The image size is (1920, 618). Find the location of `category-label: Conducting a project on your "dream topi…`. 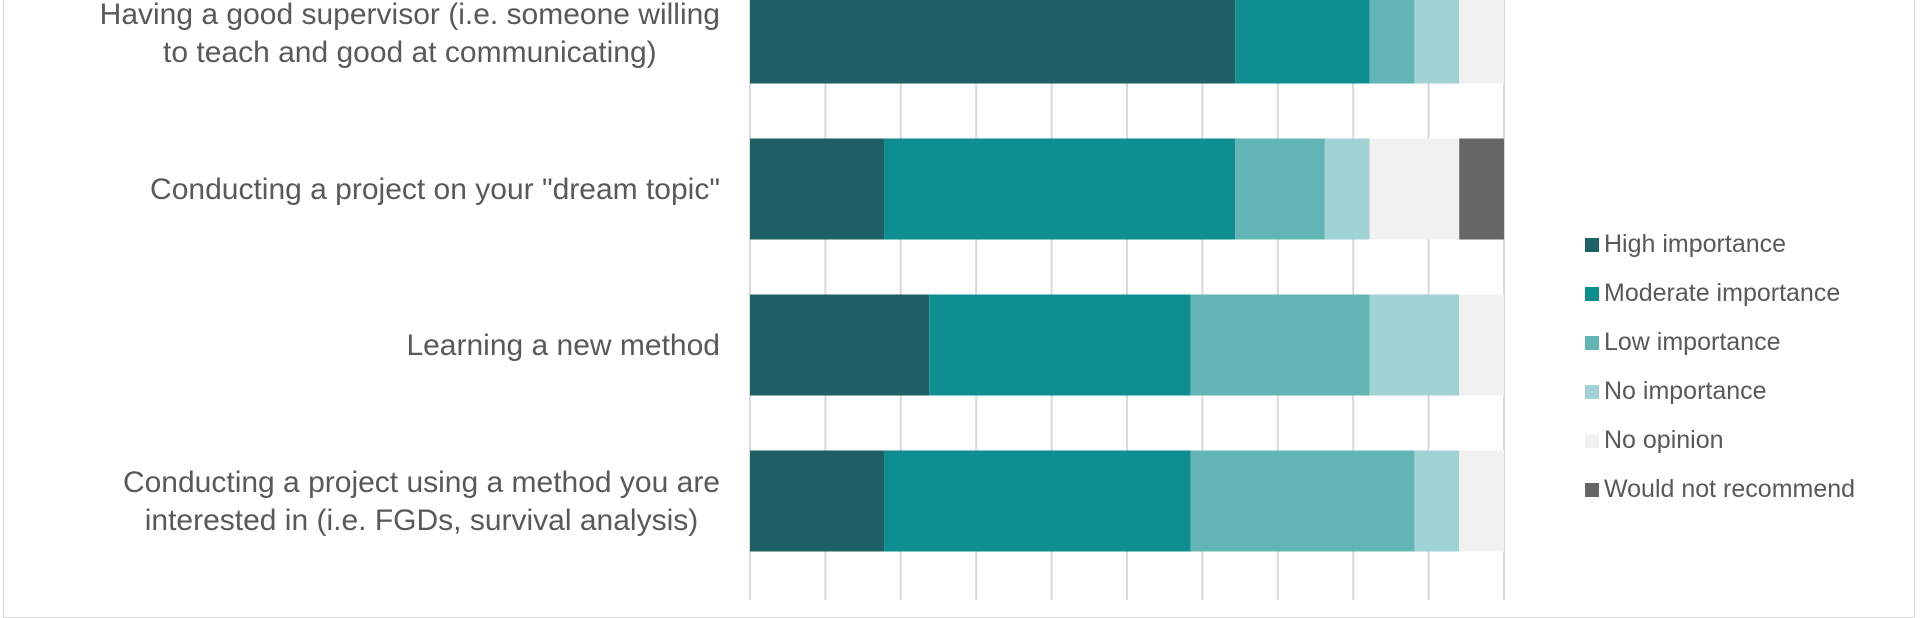

category-label: Conducting a project on your "dream topi… is located at coordinates (435, 189).